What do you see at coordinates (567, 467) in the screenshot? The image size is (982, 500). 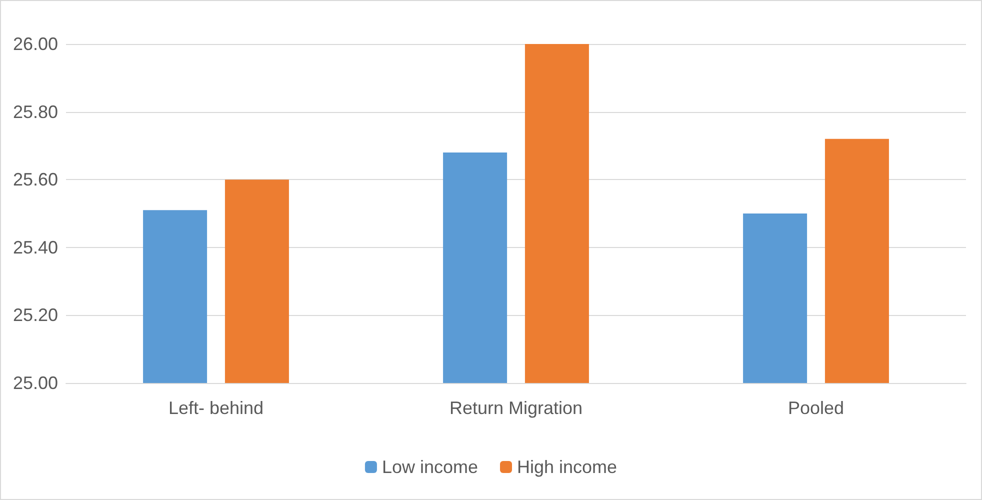 I see `legend-label: High income` at bounding box center [567, 467].